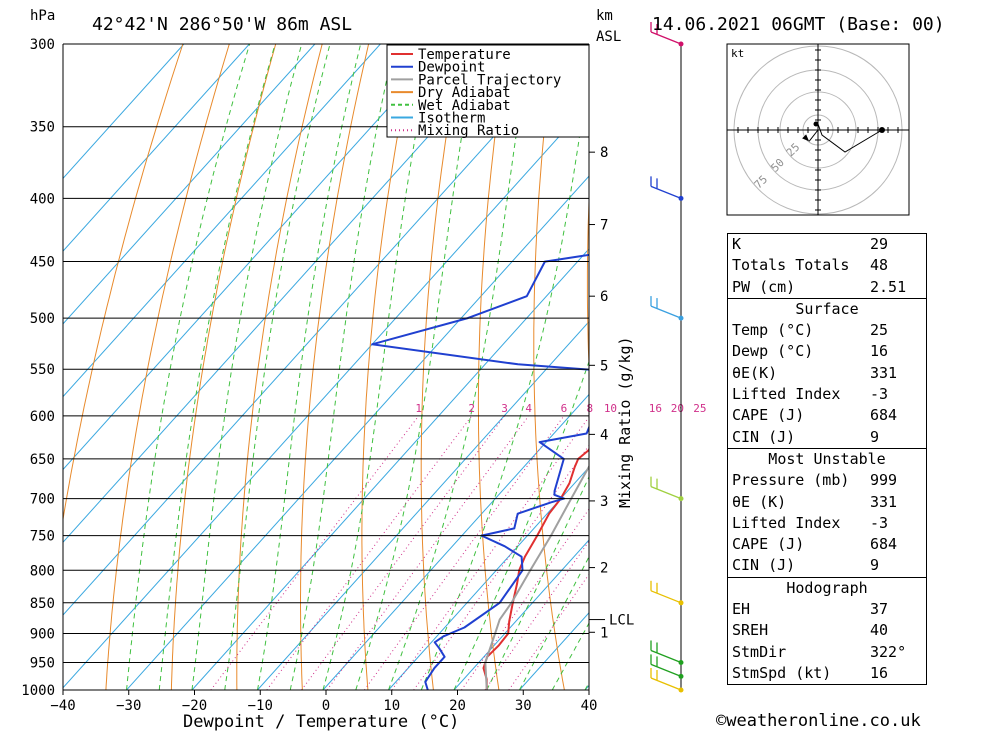 This screenshot has height=733, width=1000. What do you see at coordinates (764, 286) in the screenshot?
I see `stat-label: PW (cm)` at bounding box center [764, 286].